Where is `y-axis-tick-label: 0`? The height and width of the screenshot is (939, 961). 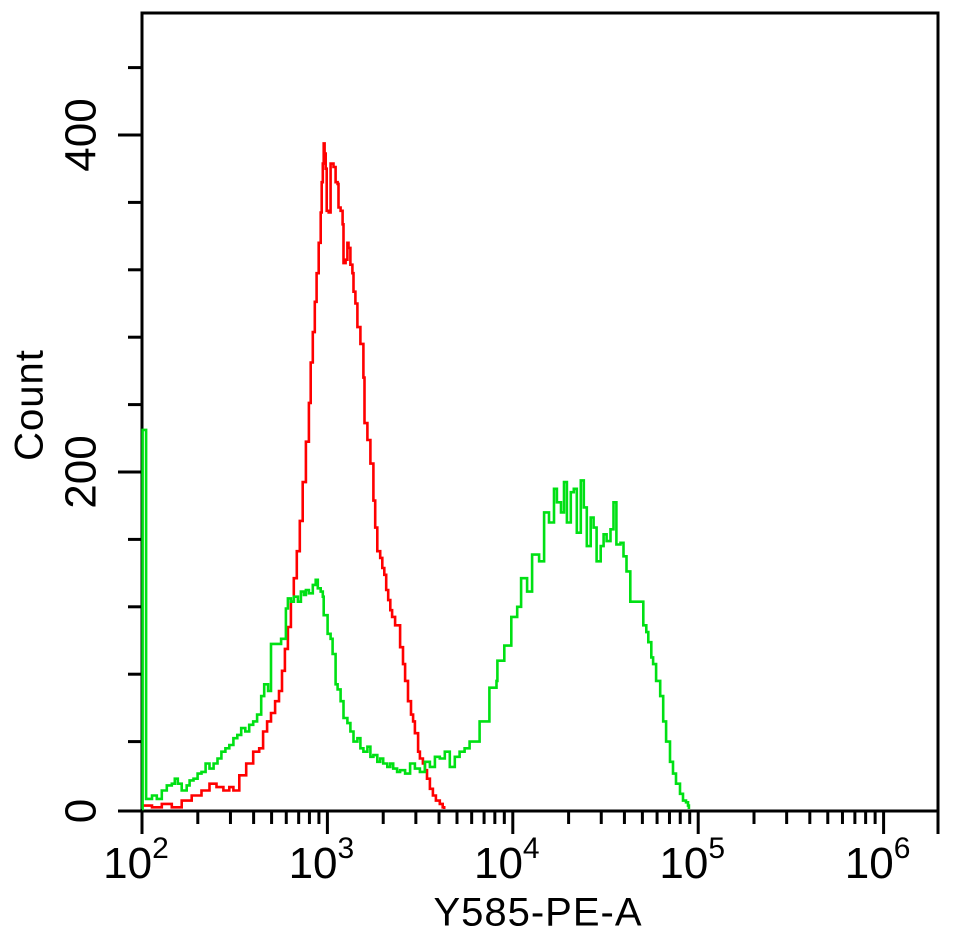 y-axis-tick-label: 0 is located at coordinates (81, 811).